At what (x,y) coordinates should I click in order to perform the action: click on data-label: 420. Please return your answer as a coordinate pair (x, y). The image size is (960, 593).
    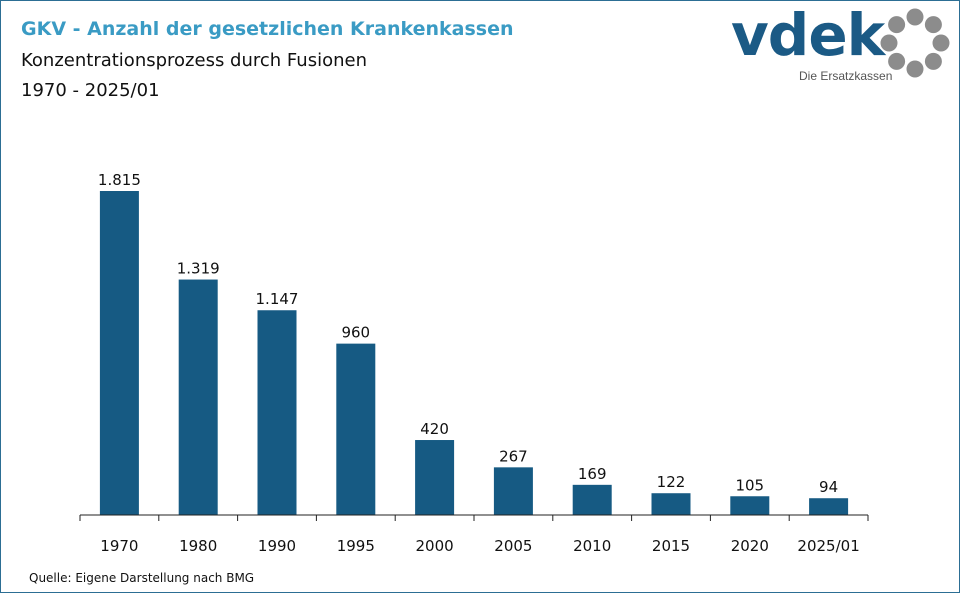
    Looking at the image, I should click on (434, 429).